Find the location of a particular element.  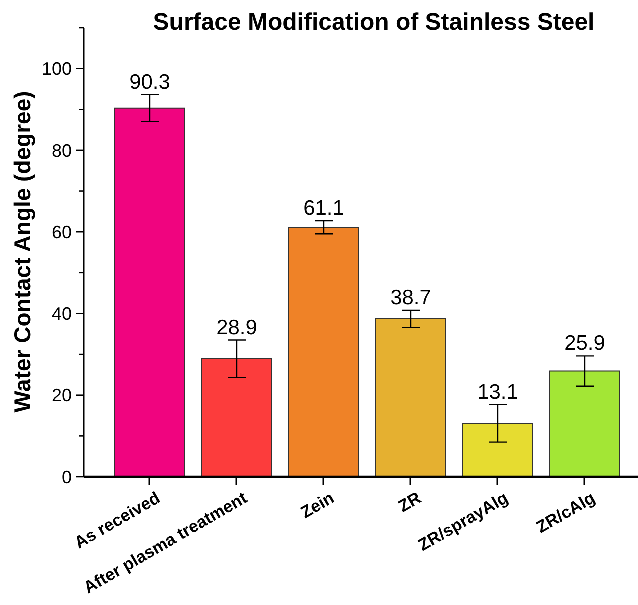

y-tick-label: 60 is located at coordinates (62, 232).